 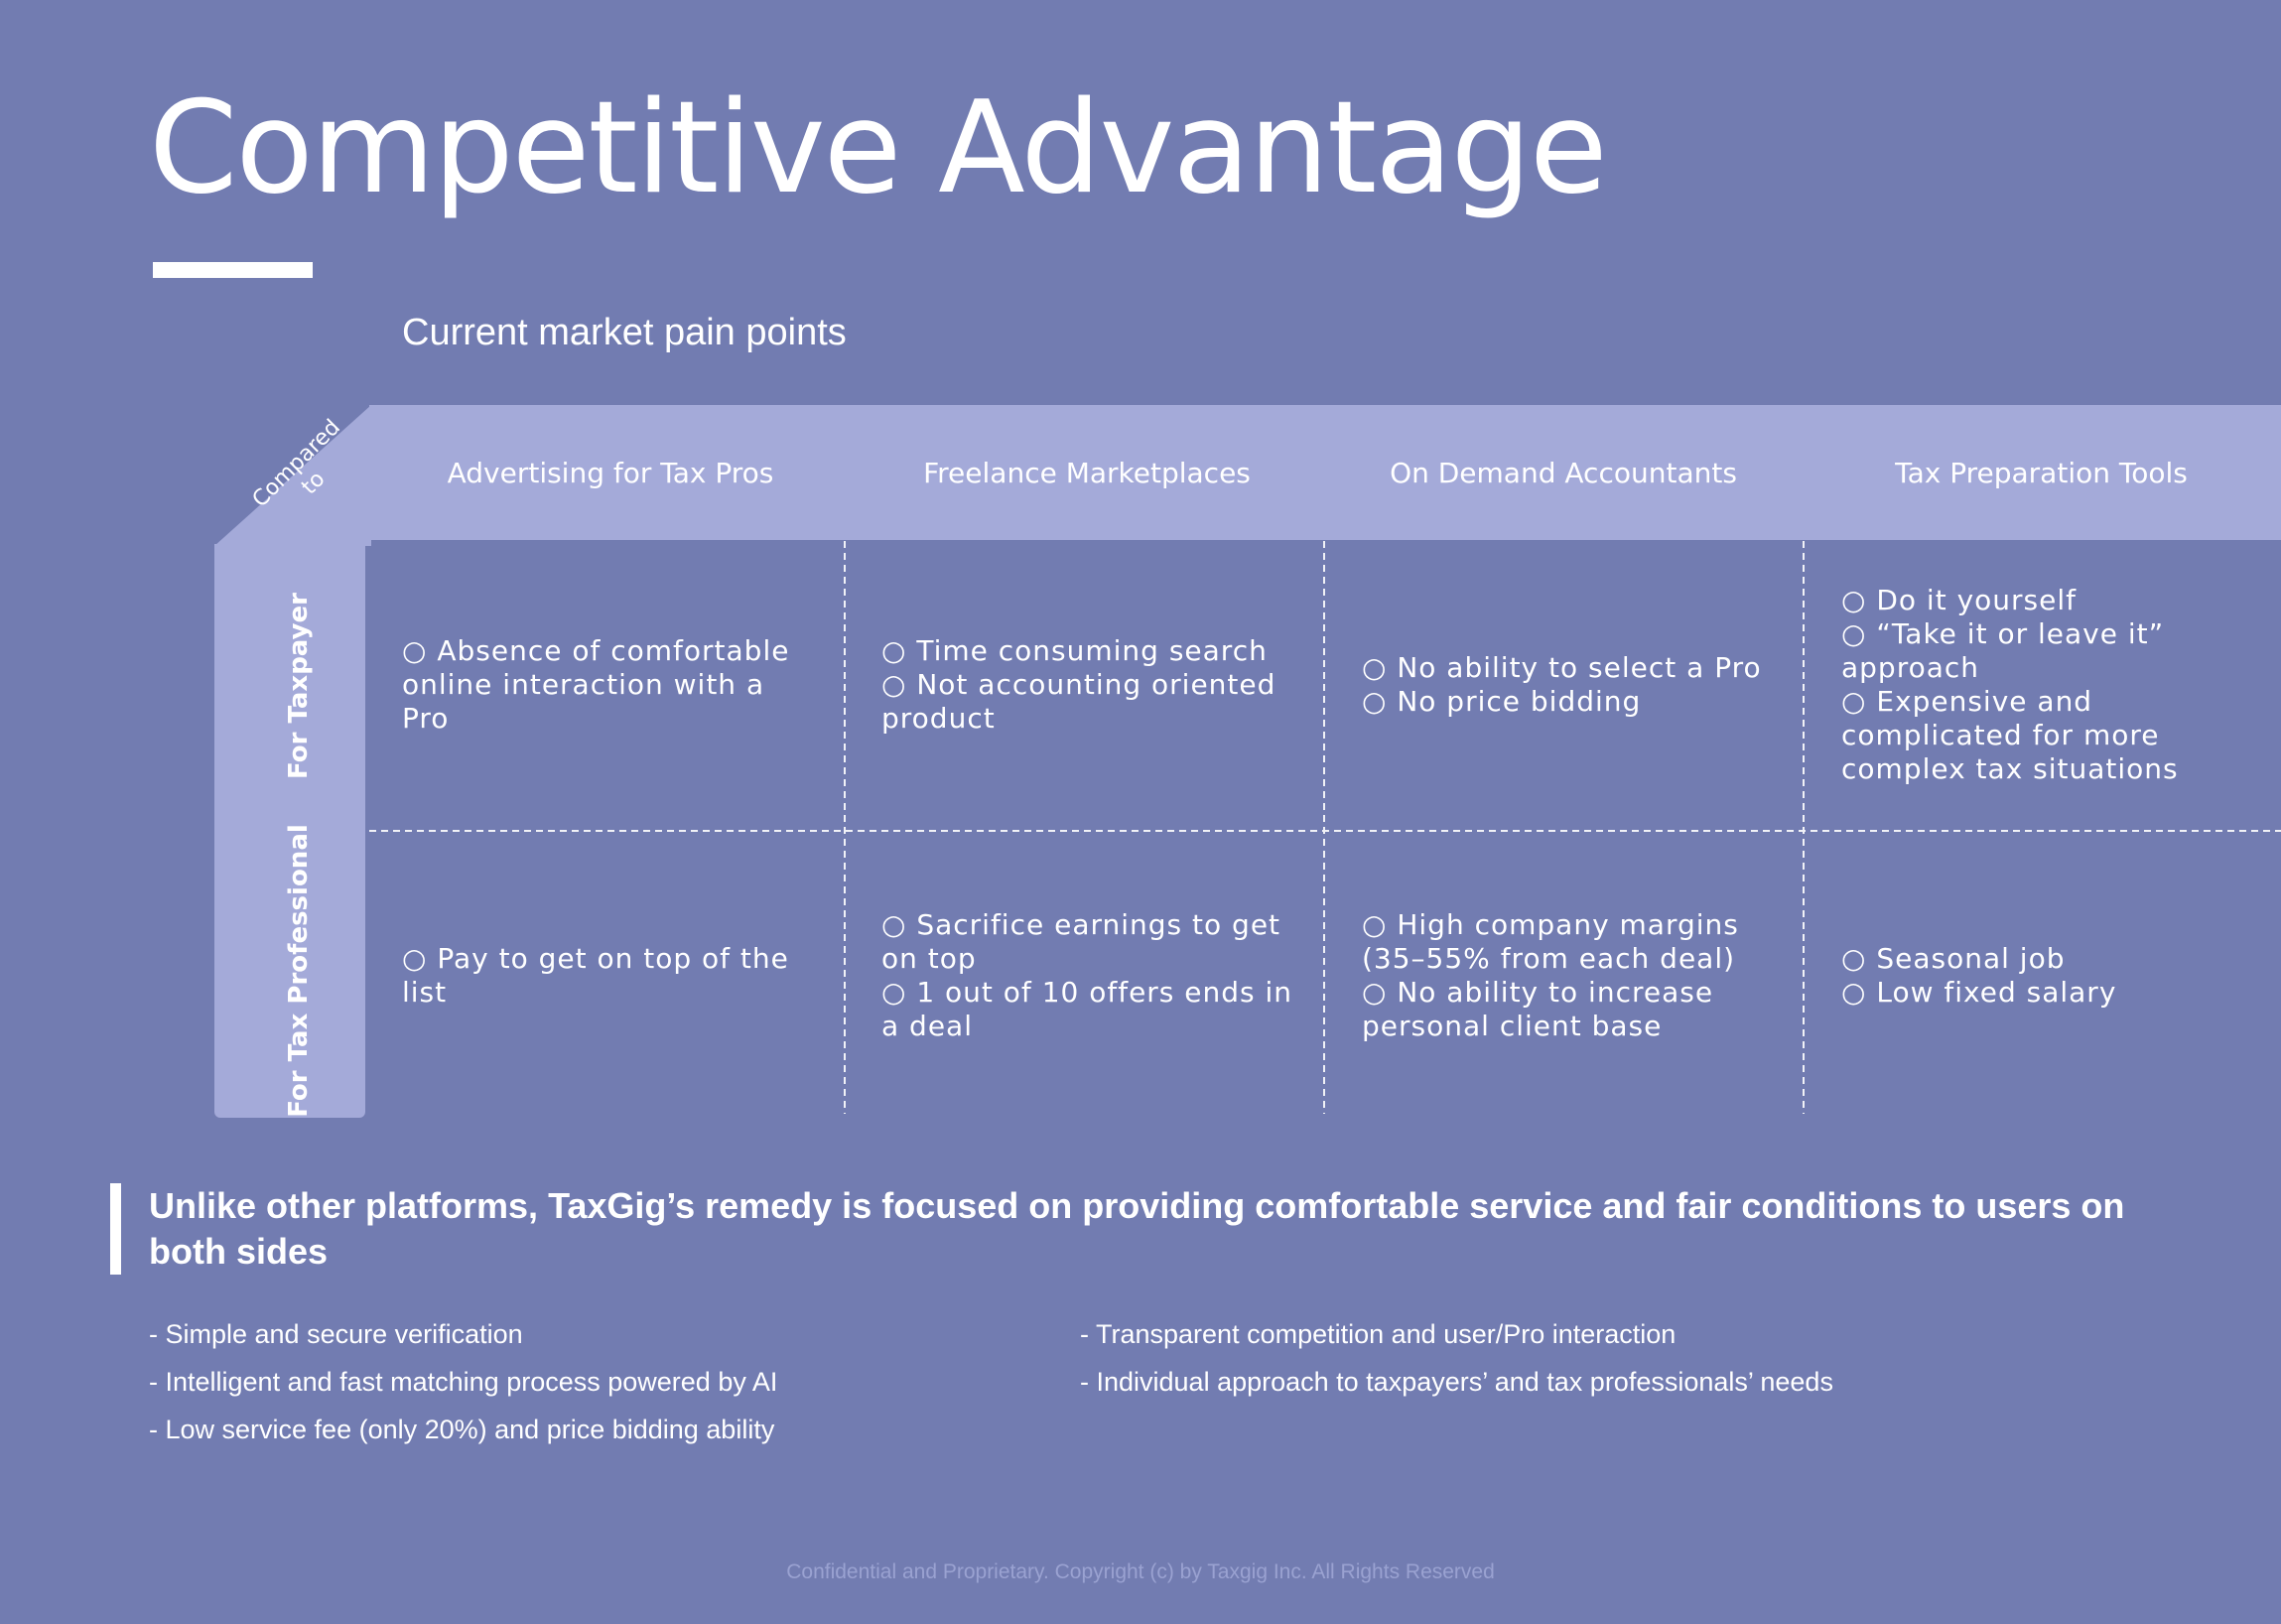 What do you see at coordinates (624, 332) in the screenshot?
I see `section-subtitle: Current market pain points` at bounding box center [624, 332].